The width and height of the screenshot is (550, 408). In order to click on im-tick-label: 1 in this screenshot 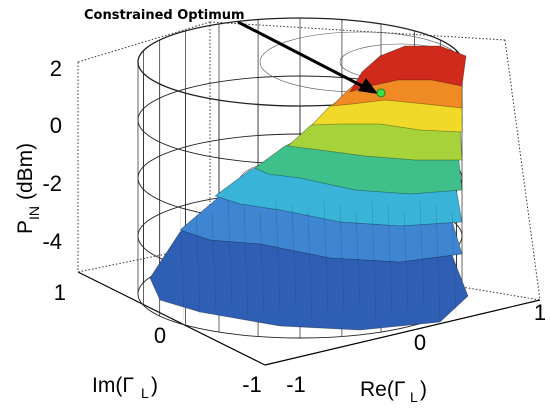, I will do `click(60, 292)`.